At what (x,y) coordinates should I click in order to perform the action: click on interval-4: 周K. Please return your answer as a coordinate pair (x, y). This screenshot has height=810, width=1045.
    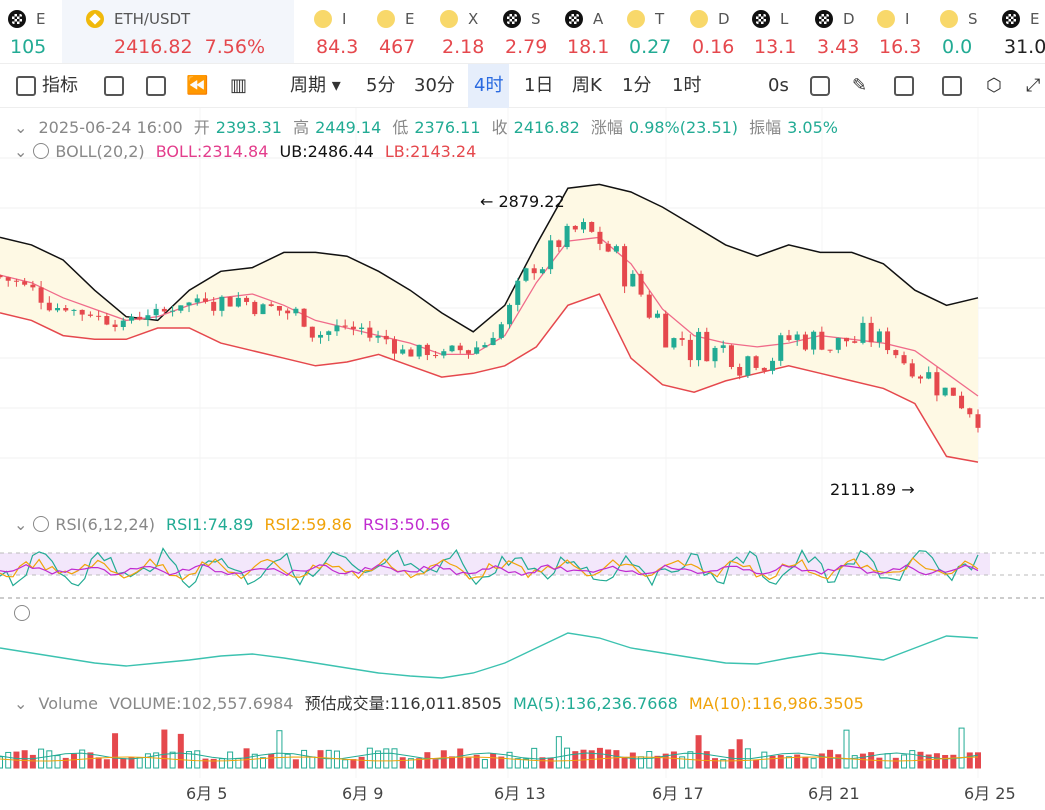
    Looking at the image, I should click on (587, 85).